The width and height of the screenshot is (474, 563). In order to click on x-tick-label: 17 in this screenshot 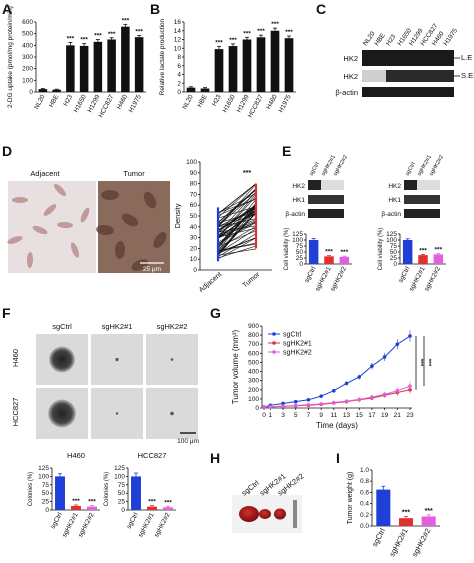, I will do `click(372, 415)`.